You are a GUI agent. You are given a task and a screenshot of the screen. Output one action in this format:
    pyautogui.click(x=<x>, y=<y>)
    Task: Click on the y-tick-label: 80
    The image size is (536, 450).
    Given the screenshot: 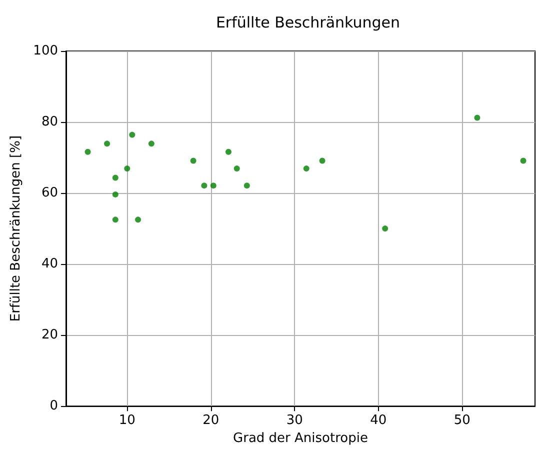 What is the action you would take?
    pyautogui.click(x=49, y=122)
    